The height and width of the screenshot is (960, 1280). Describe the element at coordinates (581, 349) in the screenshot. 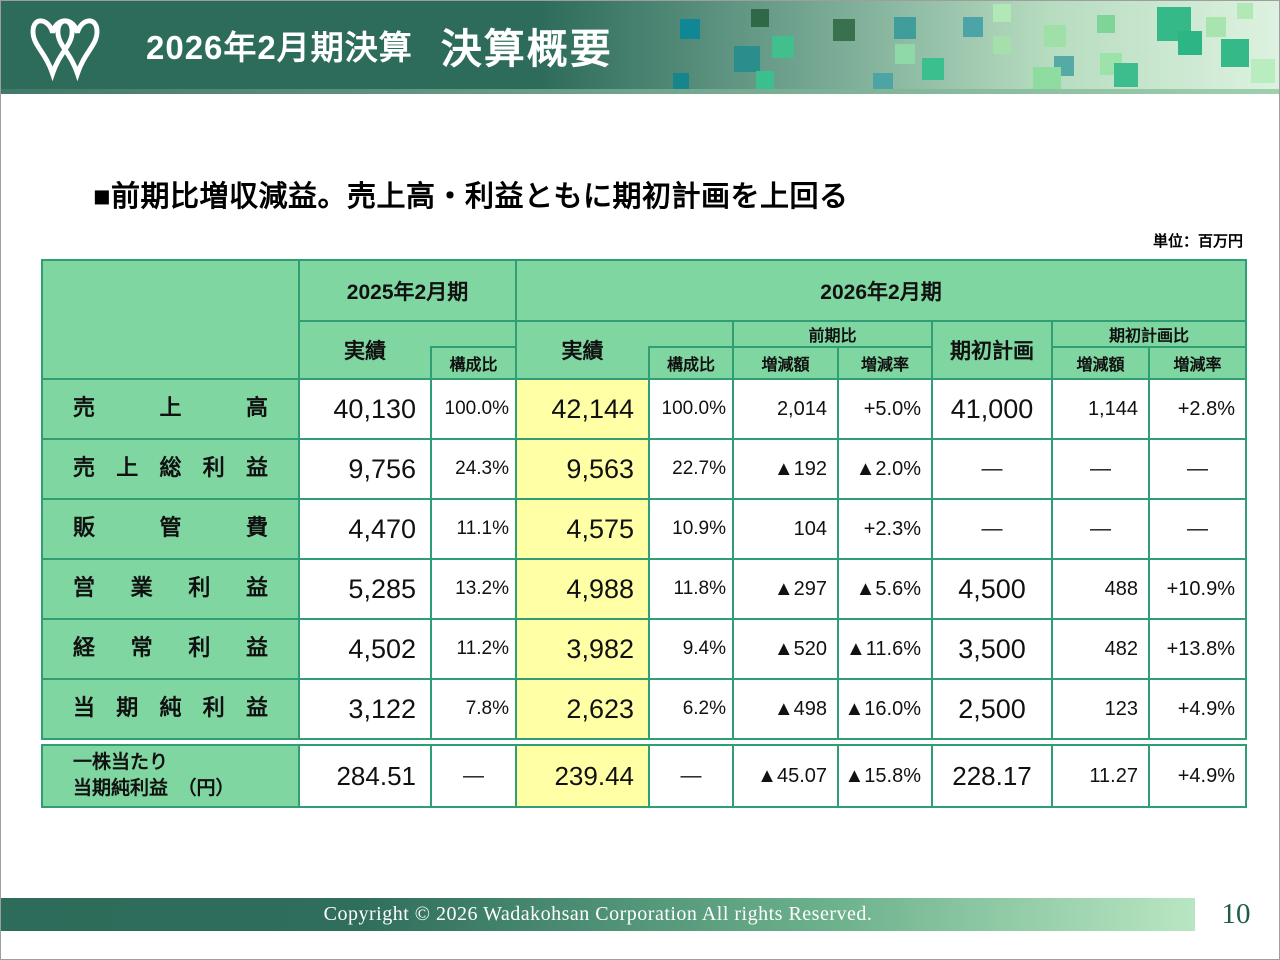

I see `header-actual-2026: 実績` at that location.